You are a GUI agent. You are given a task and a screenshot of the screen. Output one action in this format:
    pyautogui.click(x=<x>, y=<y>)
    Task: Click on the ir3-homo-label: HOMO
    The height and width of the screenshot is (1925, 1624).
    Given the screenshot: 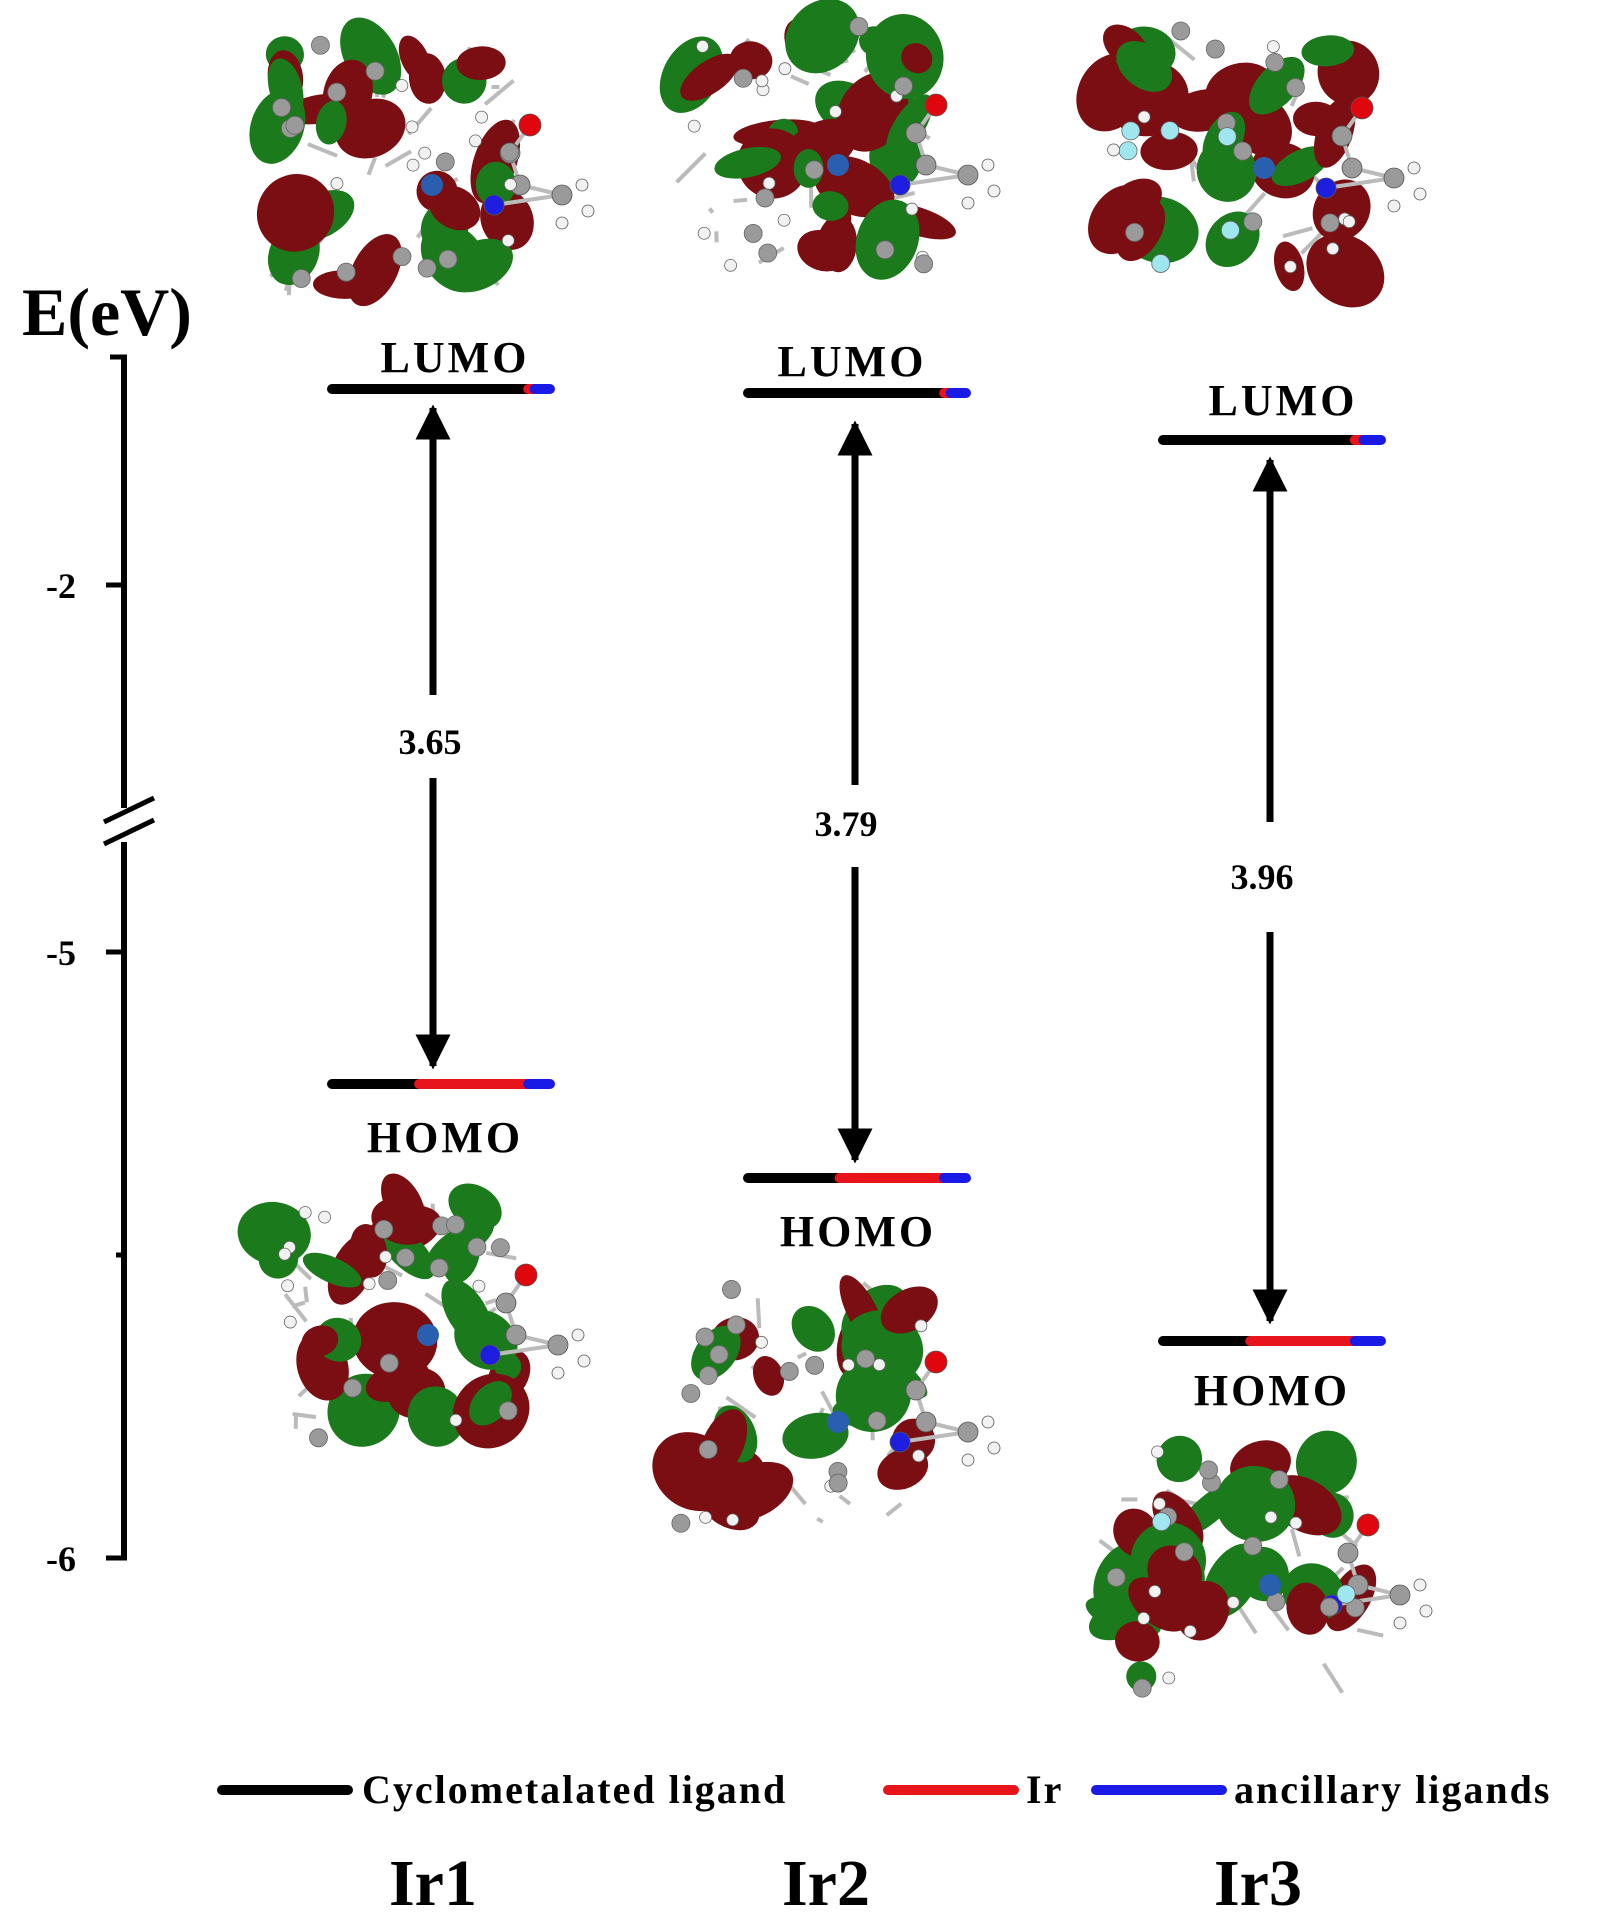 What is the action you would take?
    pyautogui.click(x=1272, y=1390)
    